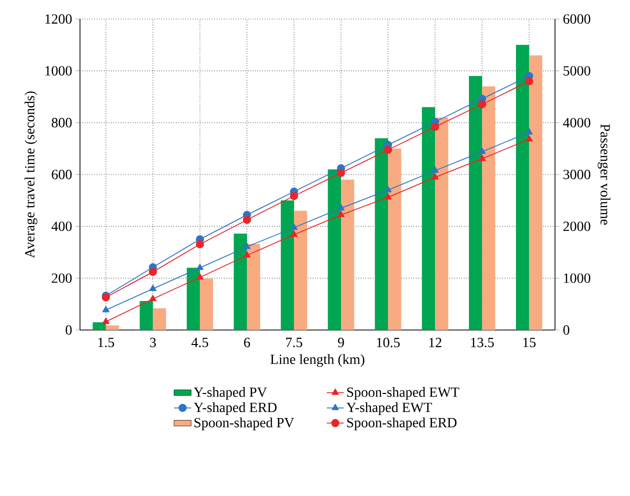 This screenshot has width=630, height=496. Describe the element at coordinates (247, 343) in the screenshot. I see `x-tick-label: 6` at that location.